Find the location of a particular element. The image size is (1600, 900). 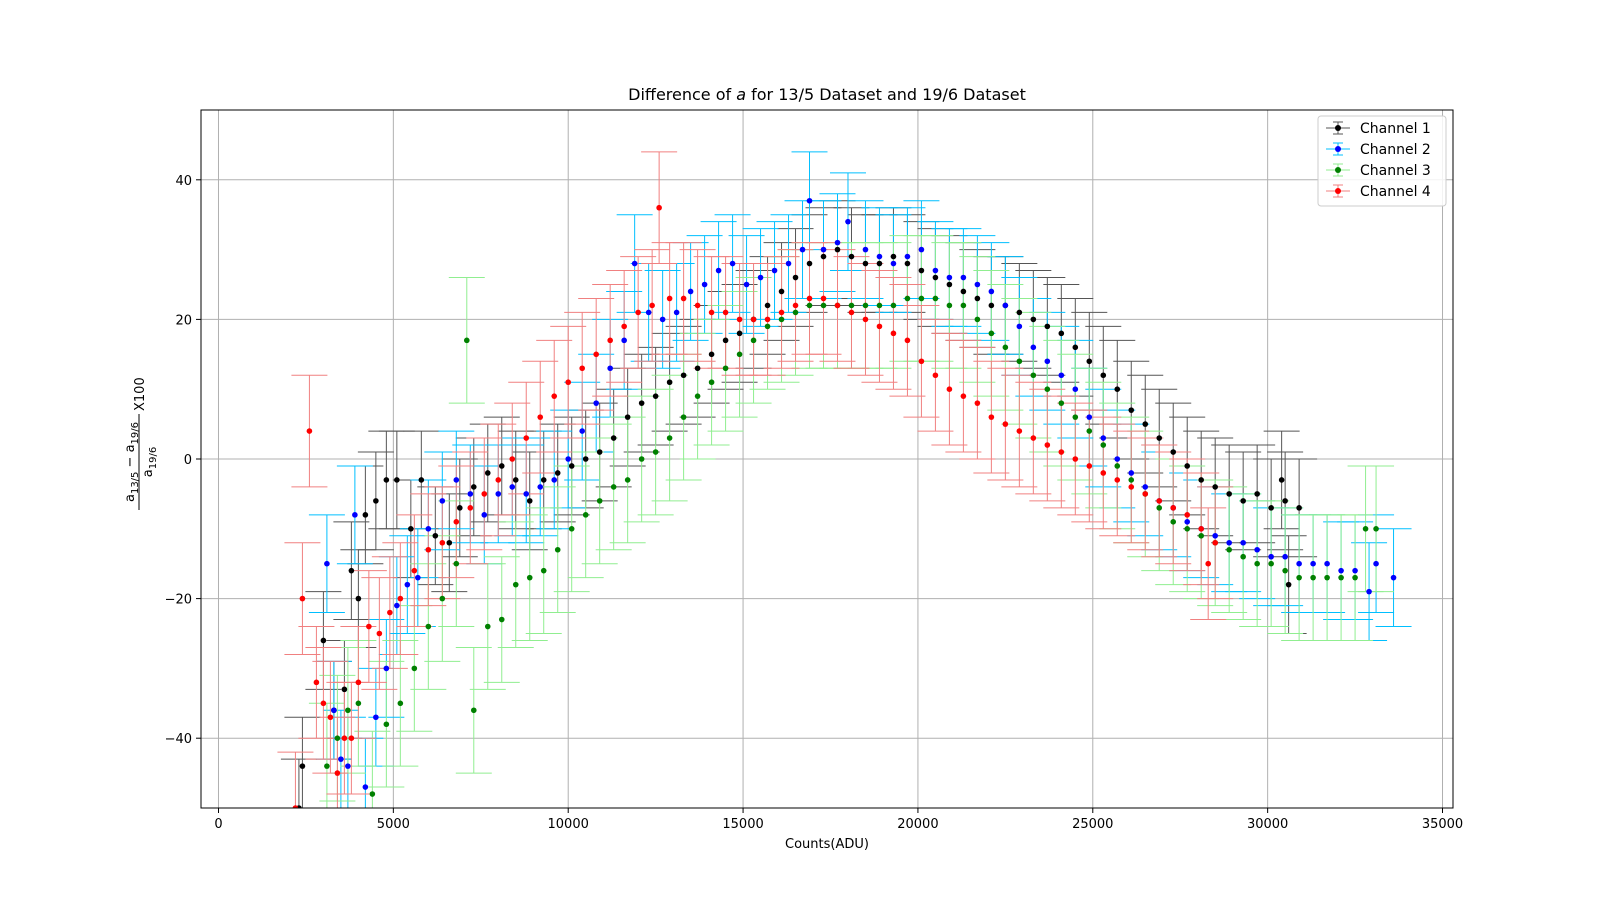

x-tick-label: 30000 is located at coordinates (1267, 824).